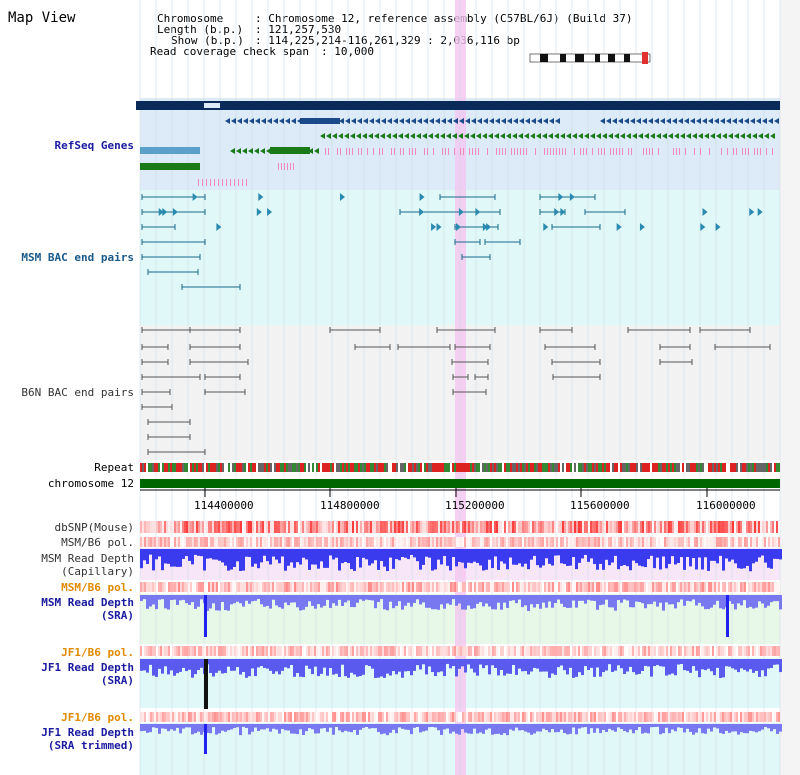  What do you see at coordinates (77, 392) in the screenshot?
I see `track-label-b6n-bac: B6N BAC end pairs` at bounding box center [77, 392].